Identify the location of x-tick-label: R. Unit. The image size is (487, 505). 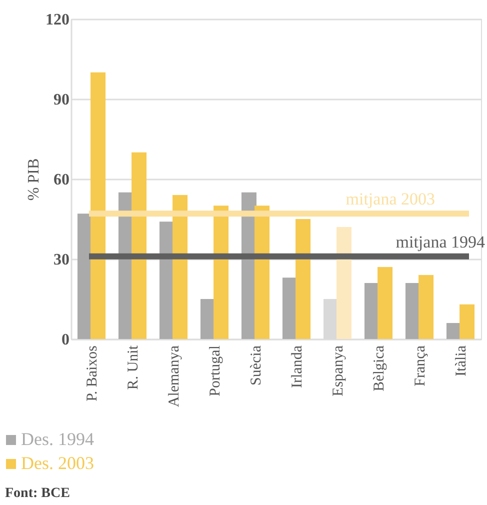
(134, 367).